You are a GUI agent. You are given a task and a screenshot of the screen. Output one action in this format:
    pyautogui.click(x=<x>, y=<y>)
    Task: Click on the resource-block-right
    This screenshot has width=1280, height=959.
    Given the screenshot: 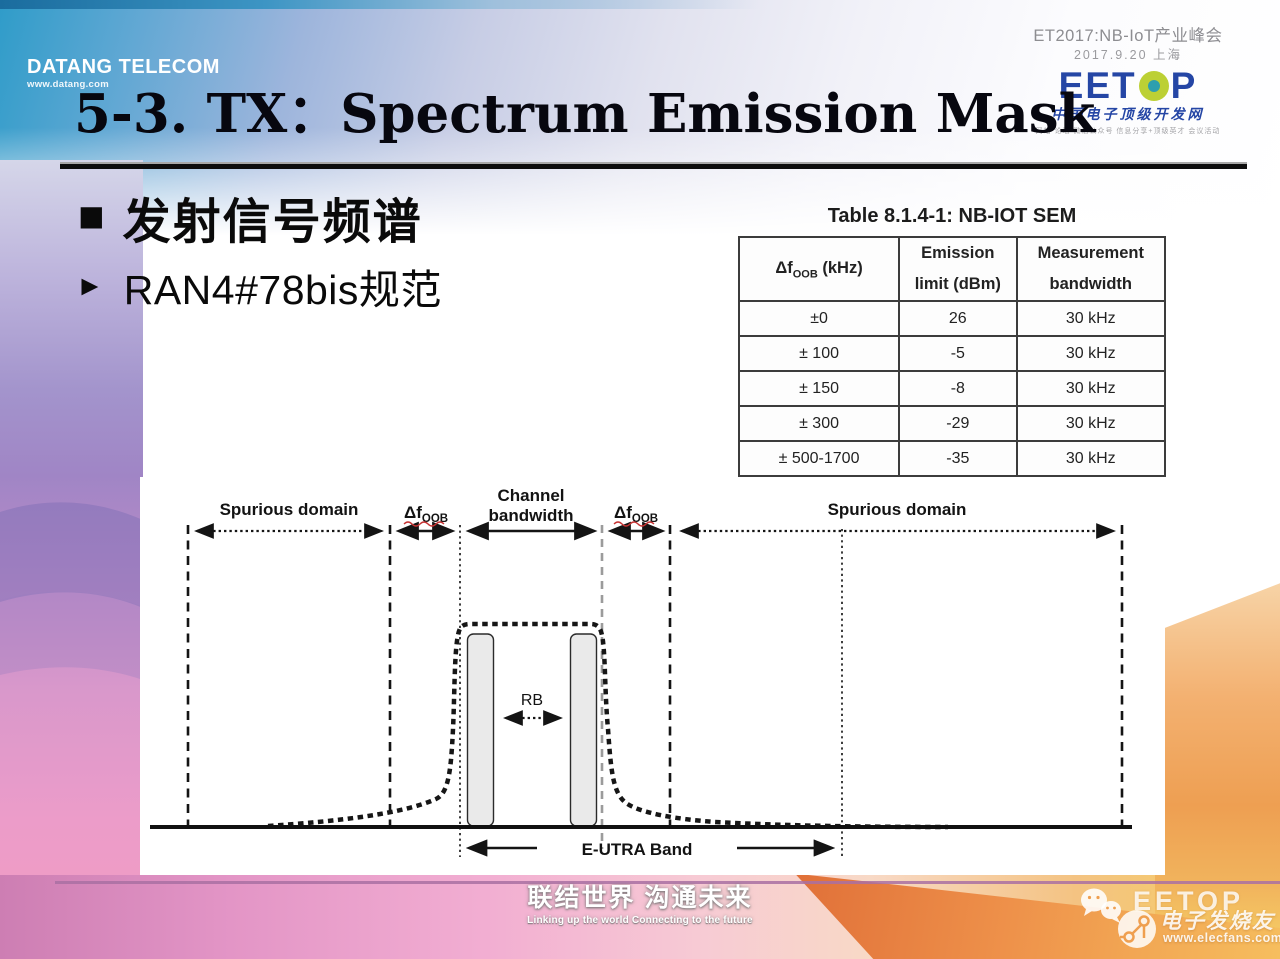 What is the action you would take?
    pyautogui.click(x=583, y=730)
    